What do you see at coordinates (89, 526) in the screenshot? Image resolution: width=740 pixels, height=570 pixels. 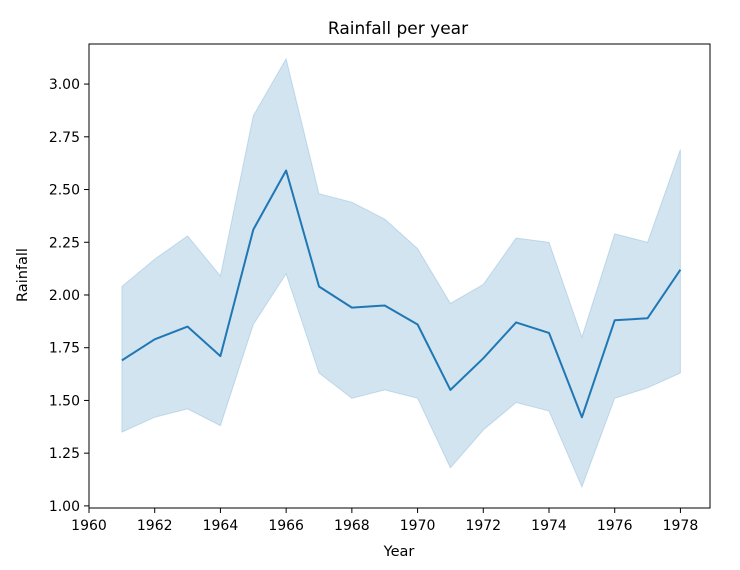 I see `x-tick-label: 1960` at bounding box center [89, 526].